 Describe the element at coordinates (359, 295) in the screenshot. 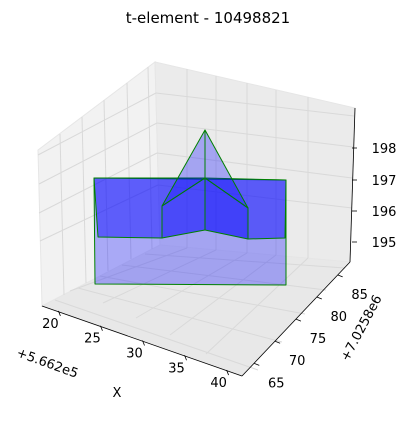

I see `y-tick-label: 85` at that location.